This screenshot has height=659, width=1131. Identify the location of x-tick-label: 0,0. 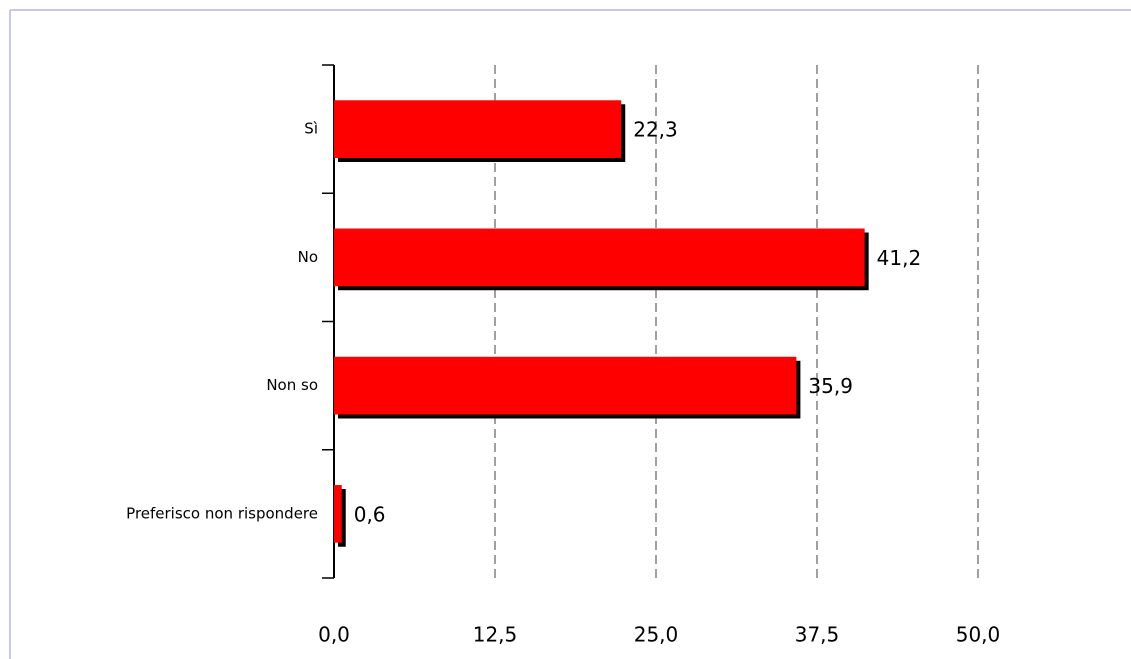
(334, 635).